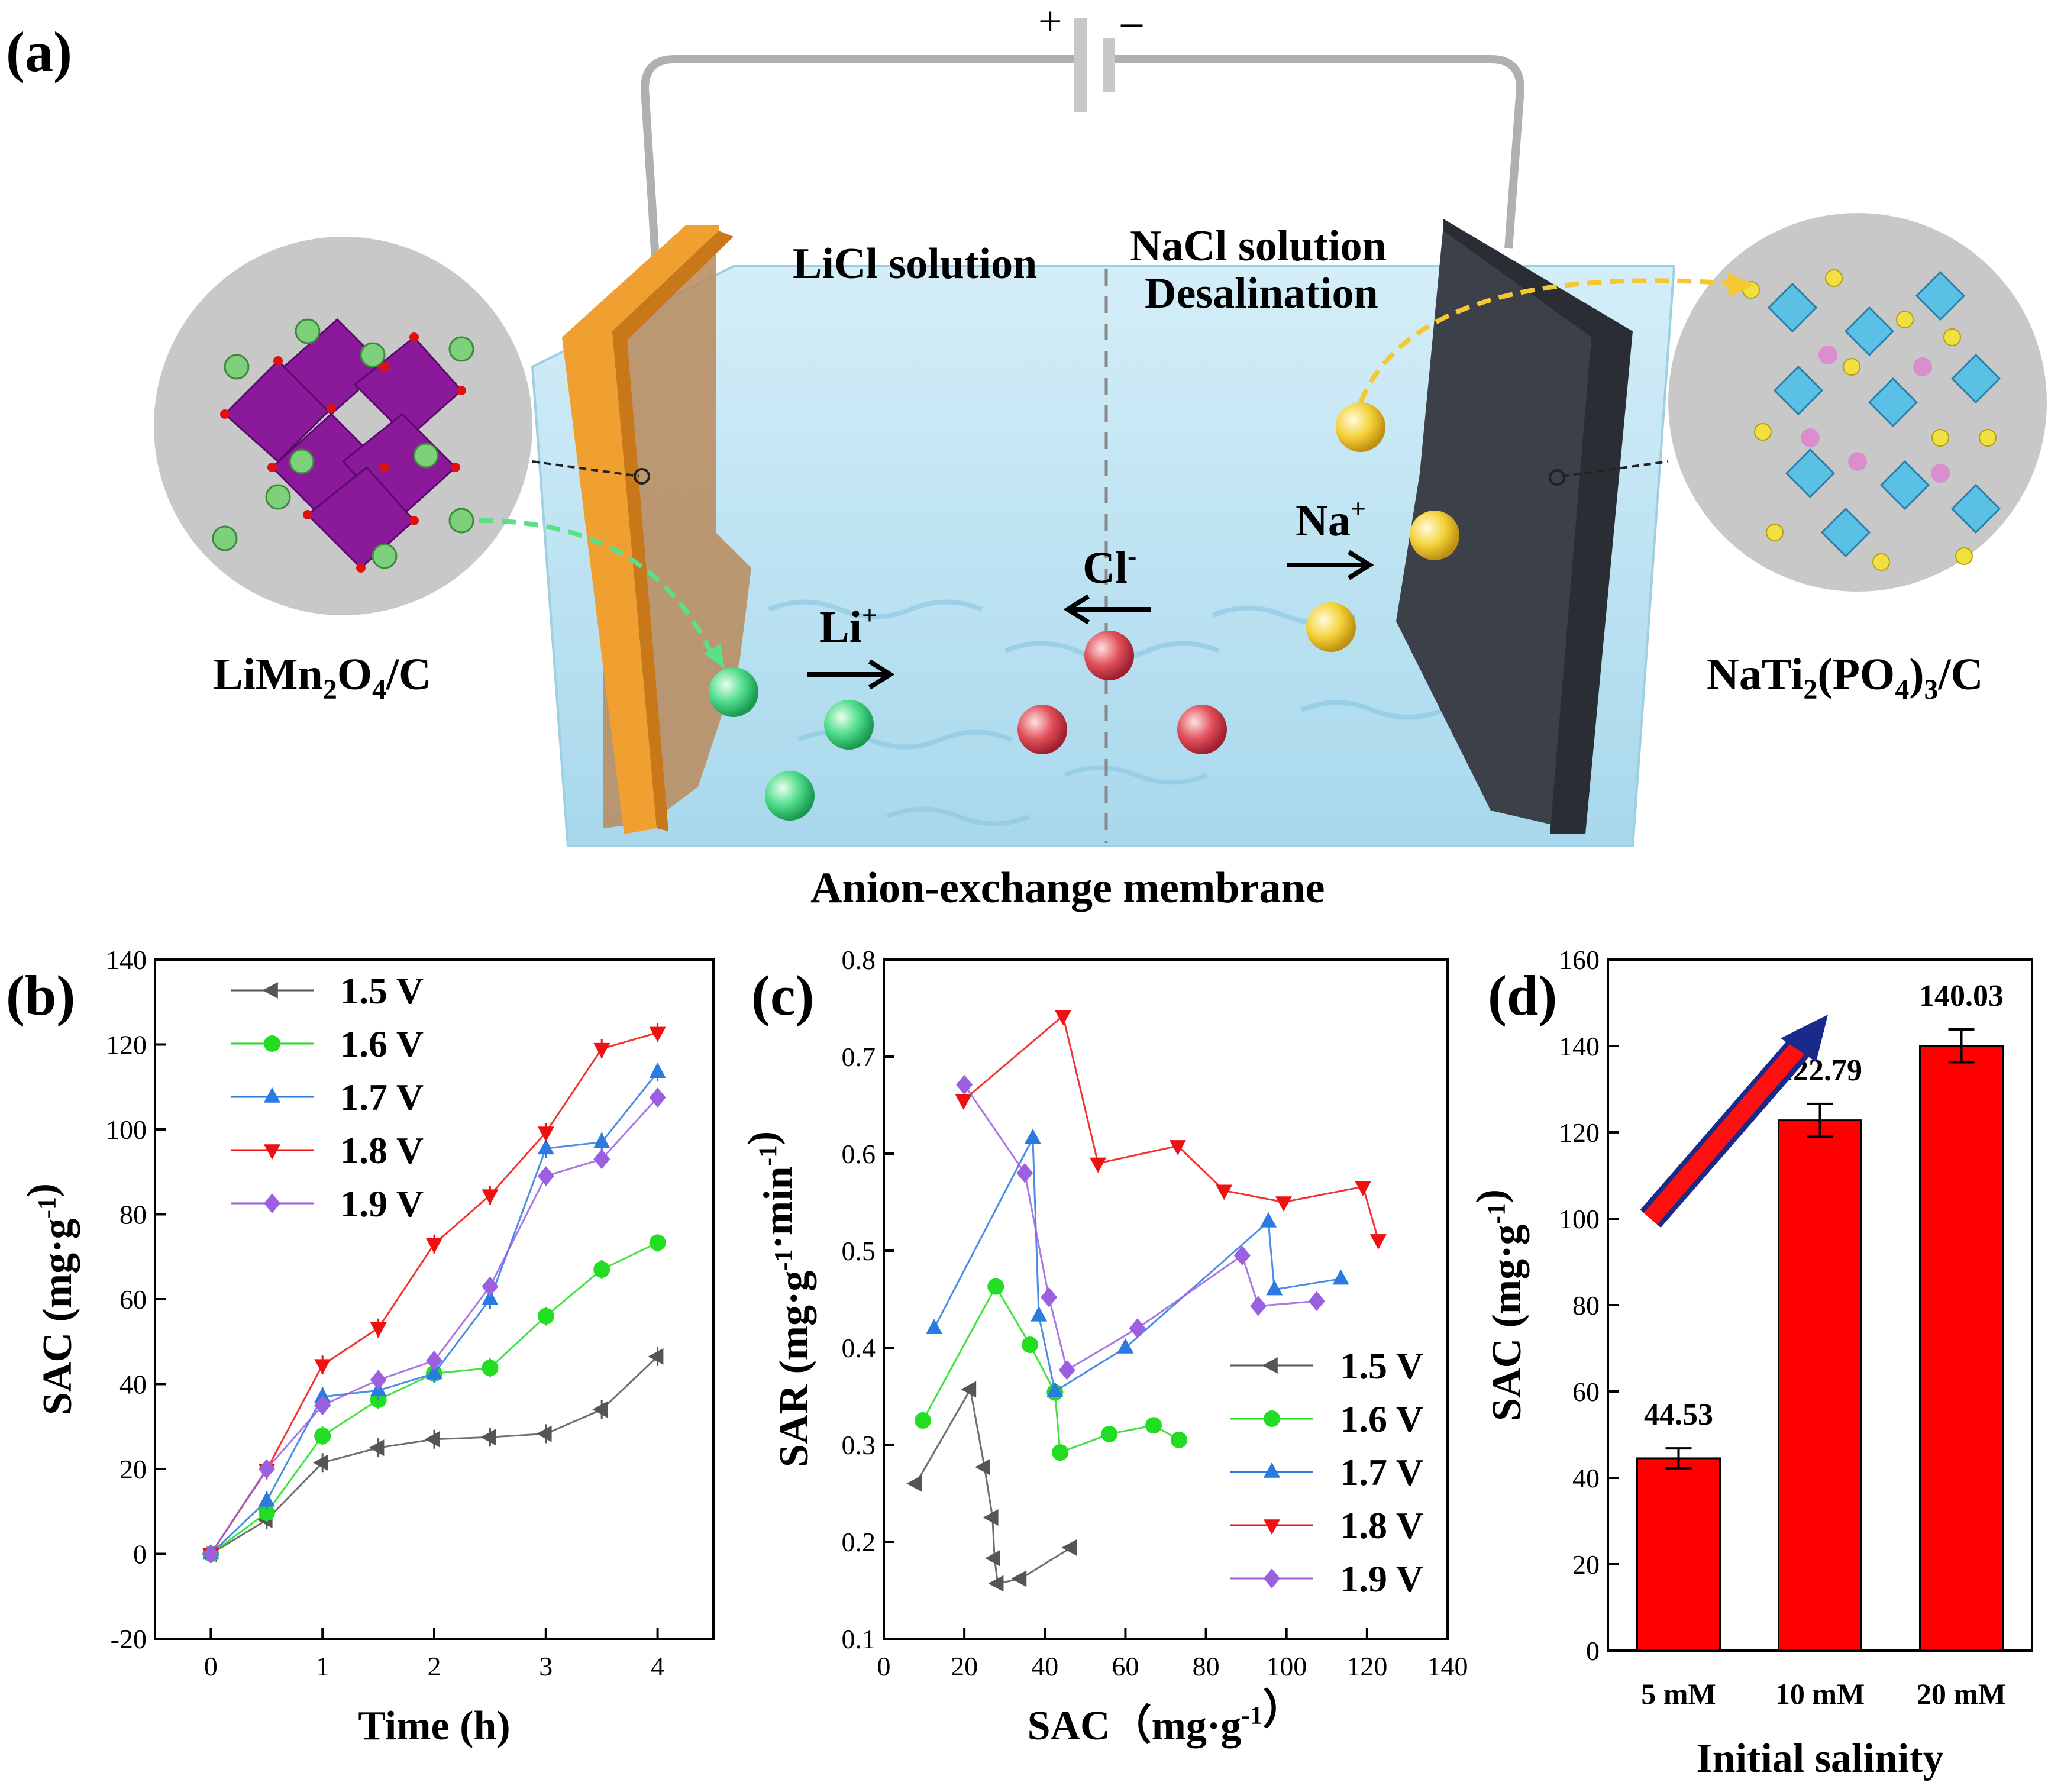 The height and width of the screenshot is (1792, 2048). Describe the element at coordinates (133, 1385) in the screenshot. I see `y-tick-label: 40` at that location.